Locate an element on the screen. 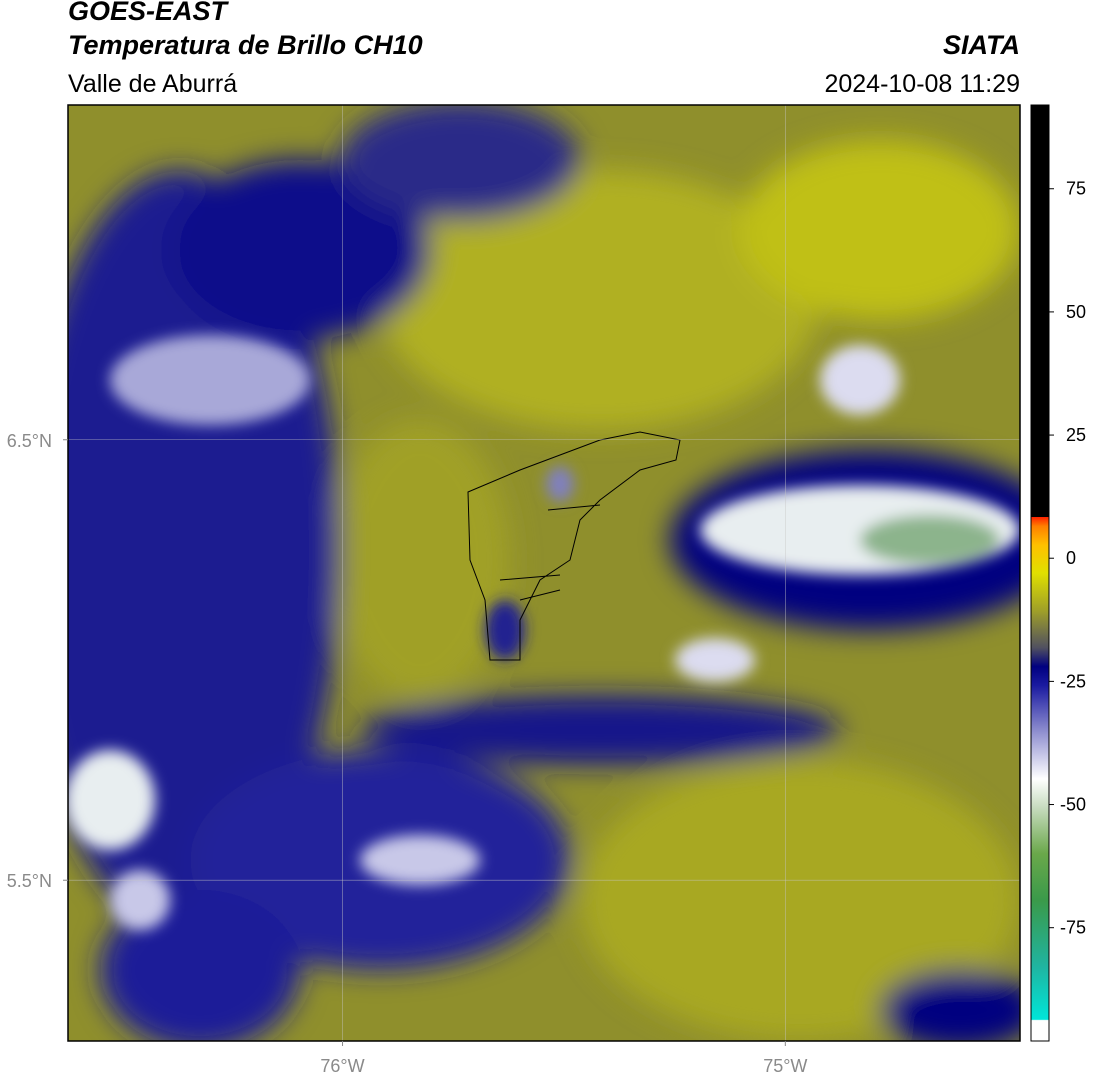 Image resolution: width=1094 pixels, height=1083 pixels. colorbar-tick-label: 50 is located at coordinates (1076, 312).